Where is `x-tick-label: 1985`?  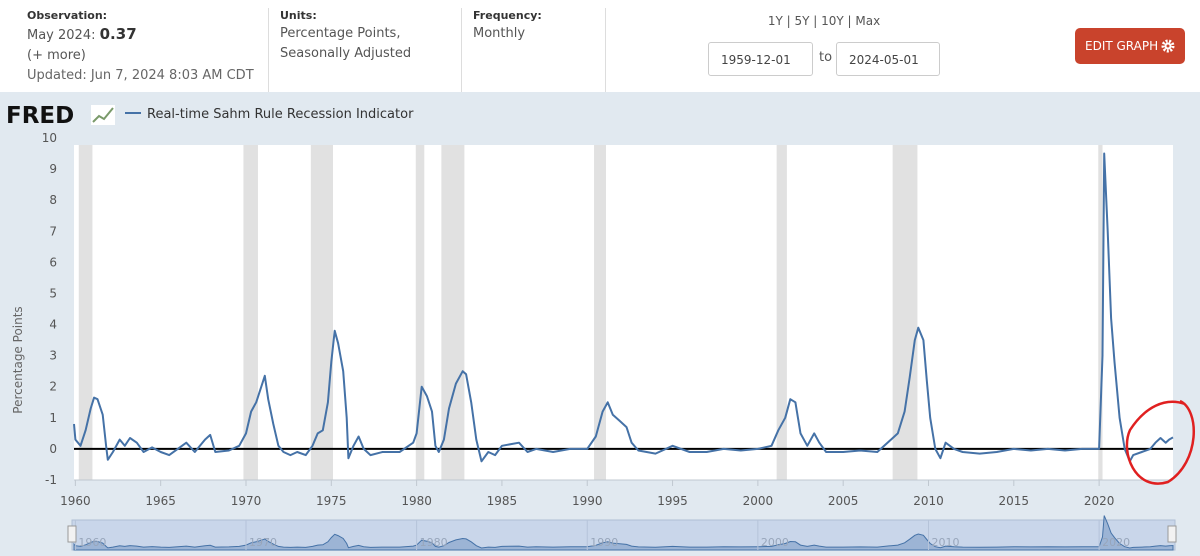
x-tick-label: 1985 is located at coordinates (502, 501).